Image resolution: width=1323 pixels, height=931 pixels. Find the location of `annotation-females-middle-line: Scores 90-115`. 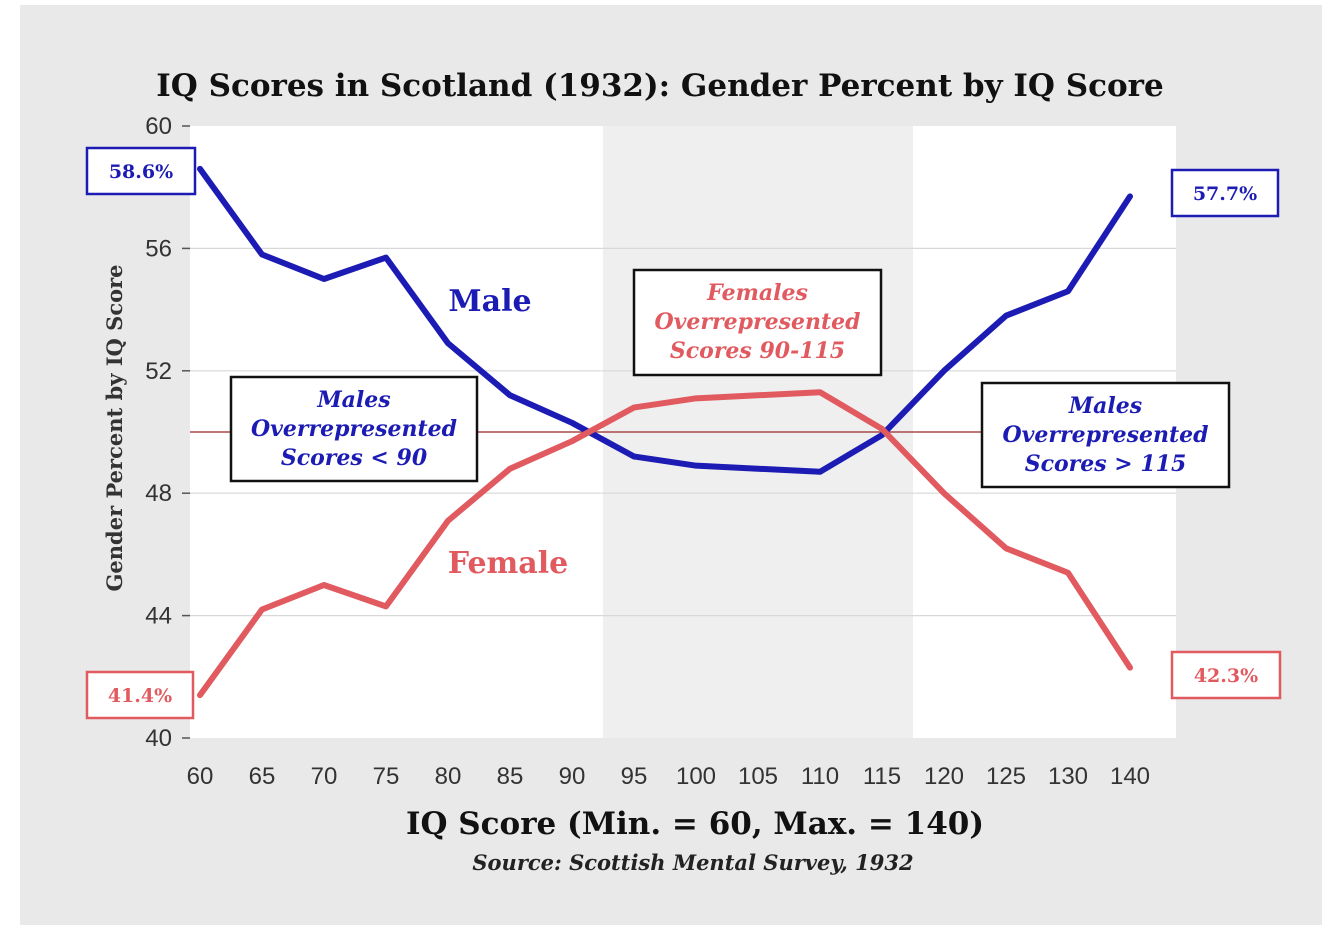

annotation-females-middle-line: Scores 90-115 is located at coordinates (757, 351).